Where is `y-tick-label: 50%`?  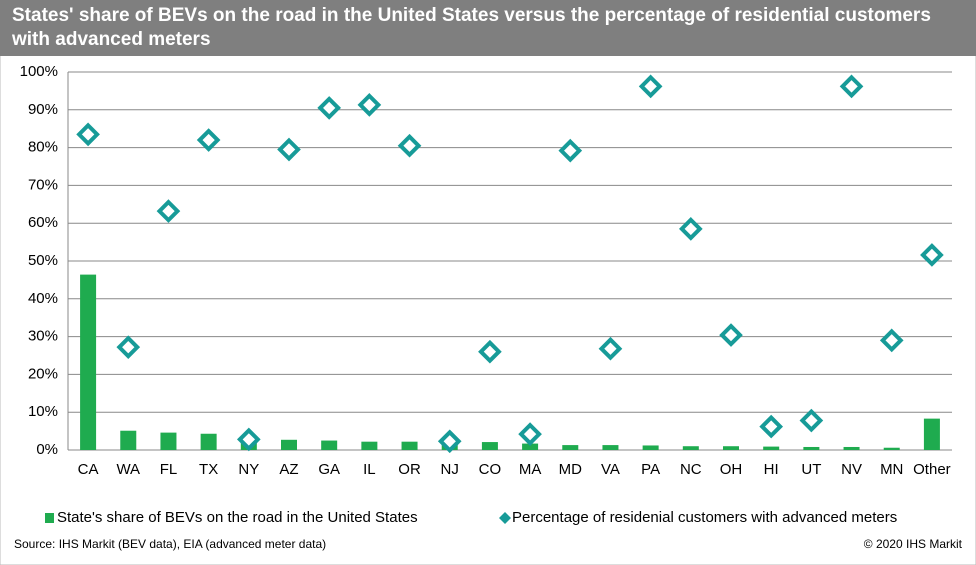 y-tick-label: 50% is located at coordinates (43, 260).